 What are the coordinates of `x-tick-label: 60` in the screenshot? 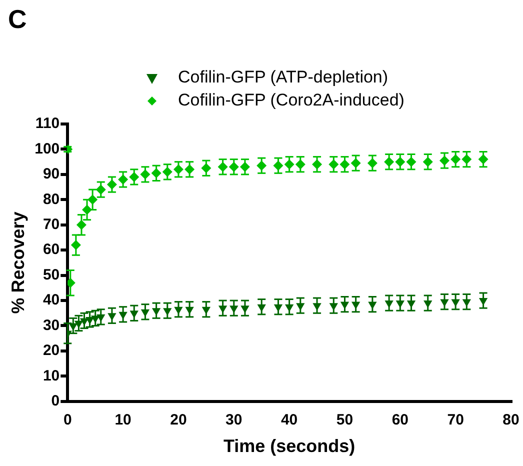 It's located at (400, 420).